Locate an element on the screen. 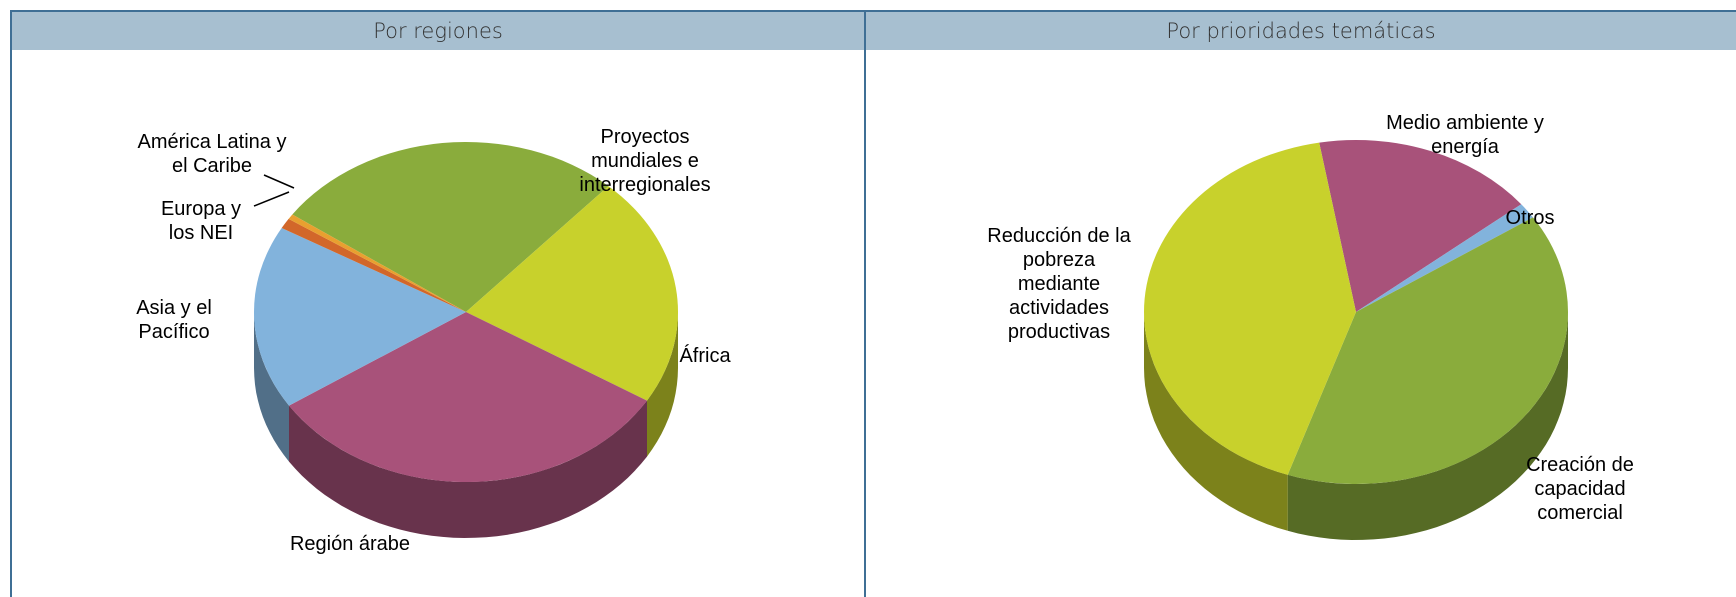  panel-title: Por prioridades temáticas is located at coordinates (1301, 31).